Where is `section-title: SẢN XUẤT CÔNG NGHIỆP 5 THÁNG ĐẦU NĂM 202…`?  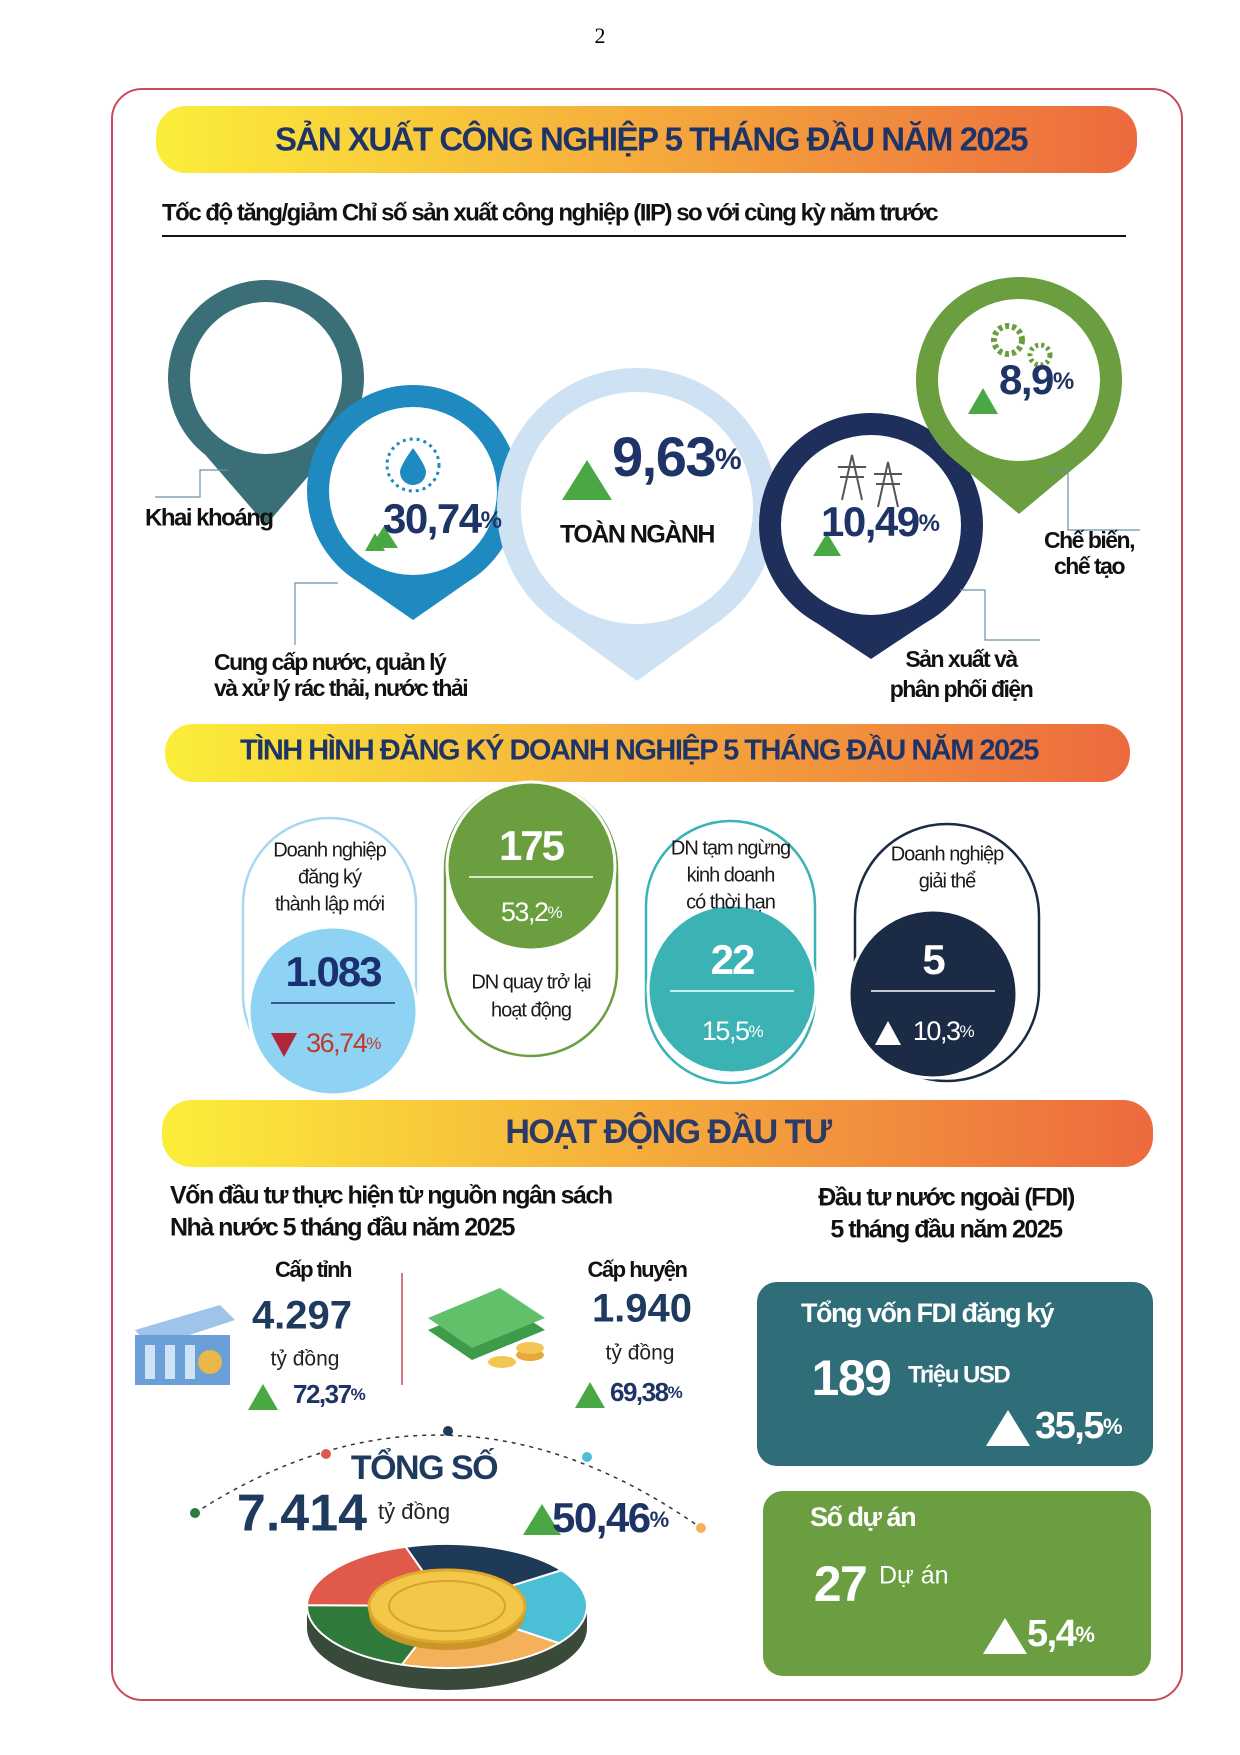 section-title: SẢN XUẤT CÔNG NGHIỆP 5 THÁNG ĐẦU NĂM 202… is located at coordinates (651, 139).